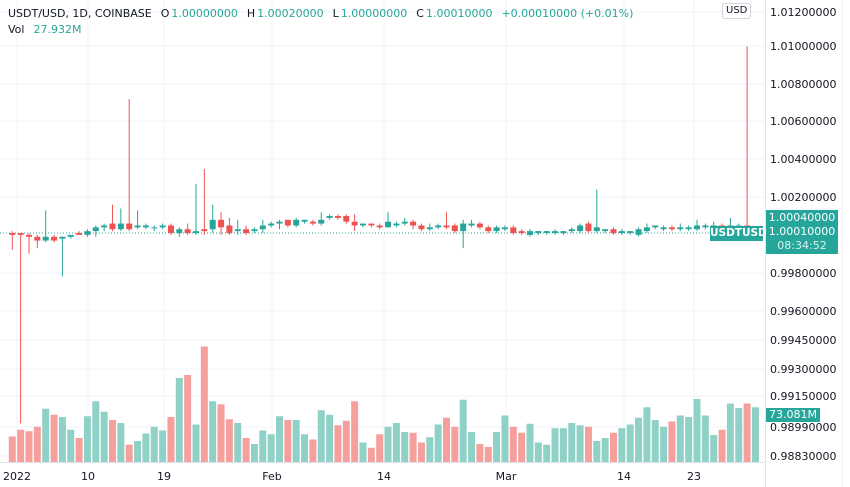 This screenshot has height=487, width=850. I want to click on price-axis-label: 0.98830000, so click(803, 456).